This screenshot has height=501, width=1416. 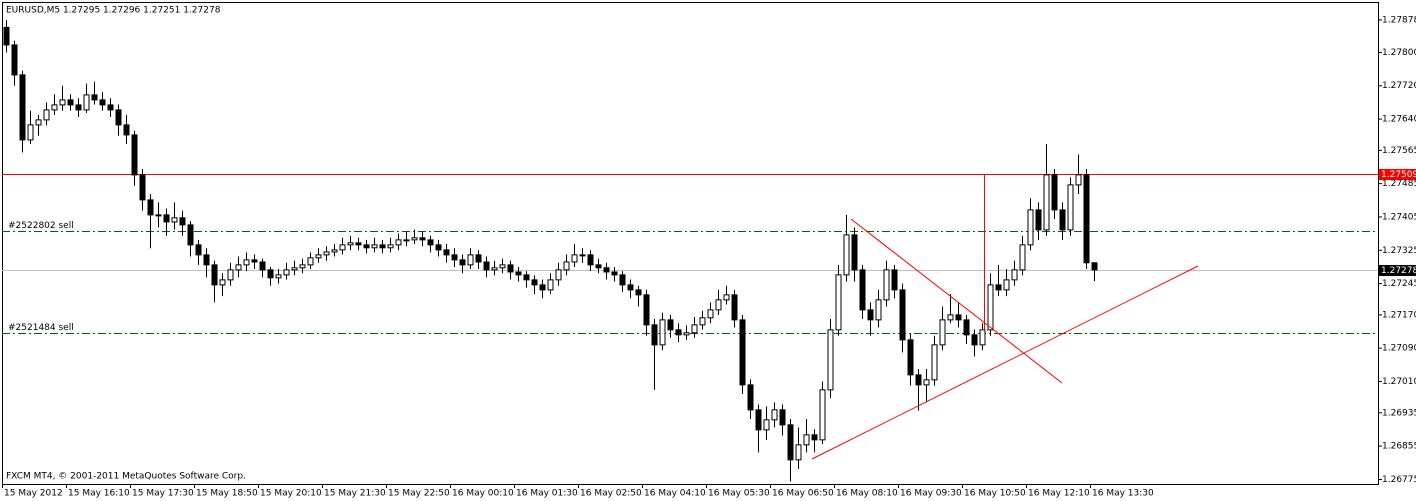 What do you see at coordinates (1059, 494) in the screenshot?
I see `x-tick-label: 16 May 12:10` at bounding box center [1059, 494].